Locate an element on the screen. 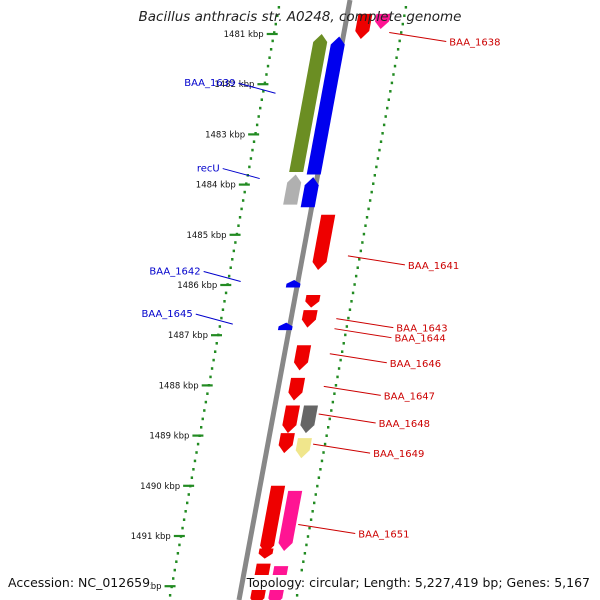 This screenshot has width=600, height=600. kbp-label: 1489 kbp is located at coordinates (169, 437).